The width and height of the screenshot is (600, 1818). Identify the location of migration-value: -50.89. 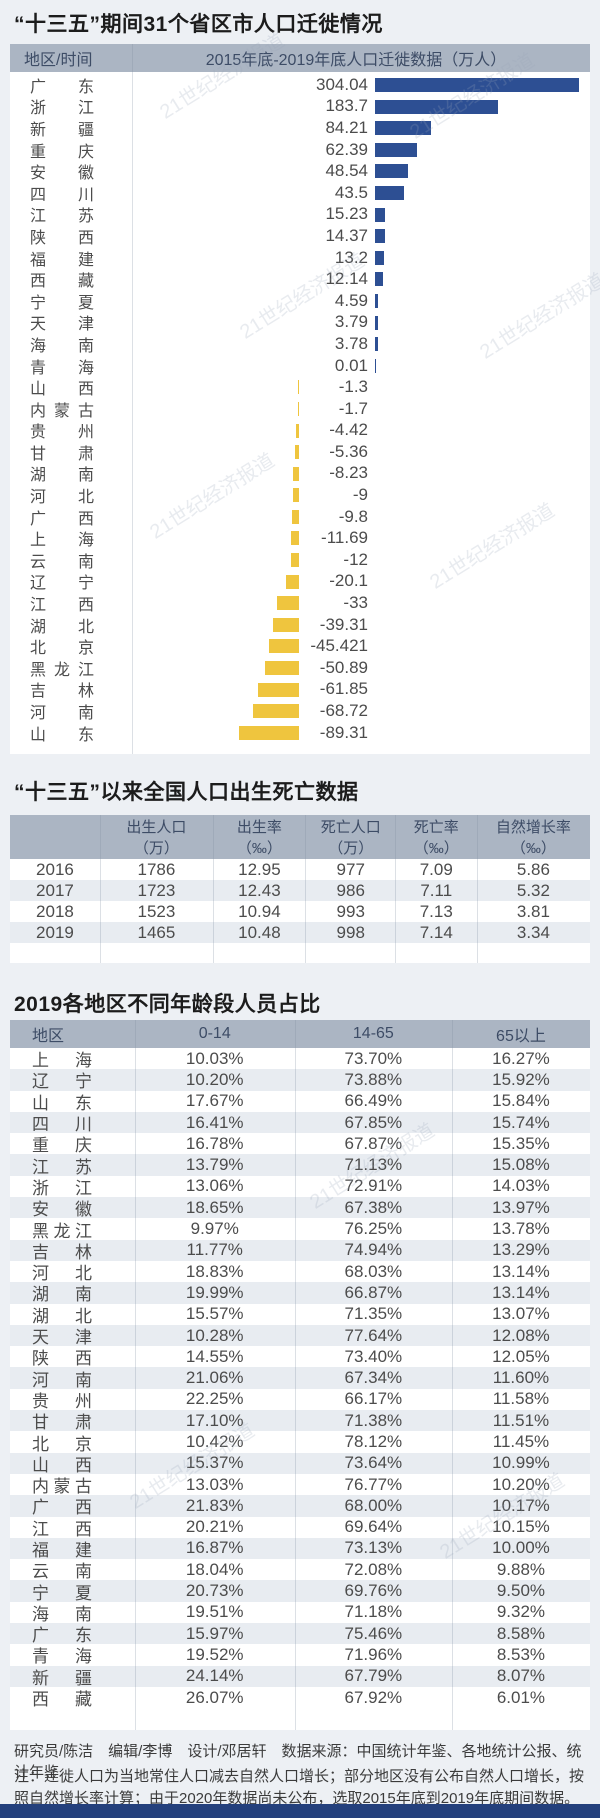
(343, 667).